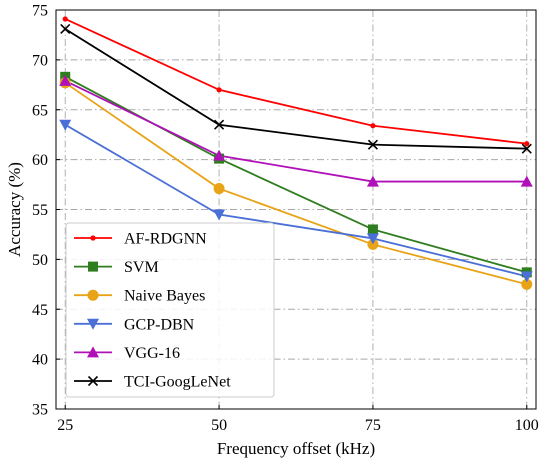 This screenshot has height=462, width=550. I want to click on legend-label: GCP-DBN, so click(159, 324).